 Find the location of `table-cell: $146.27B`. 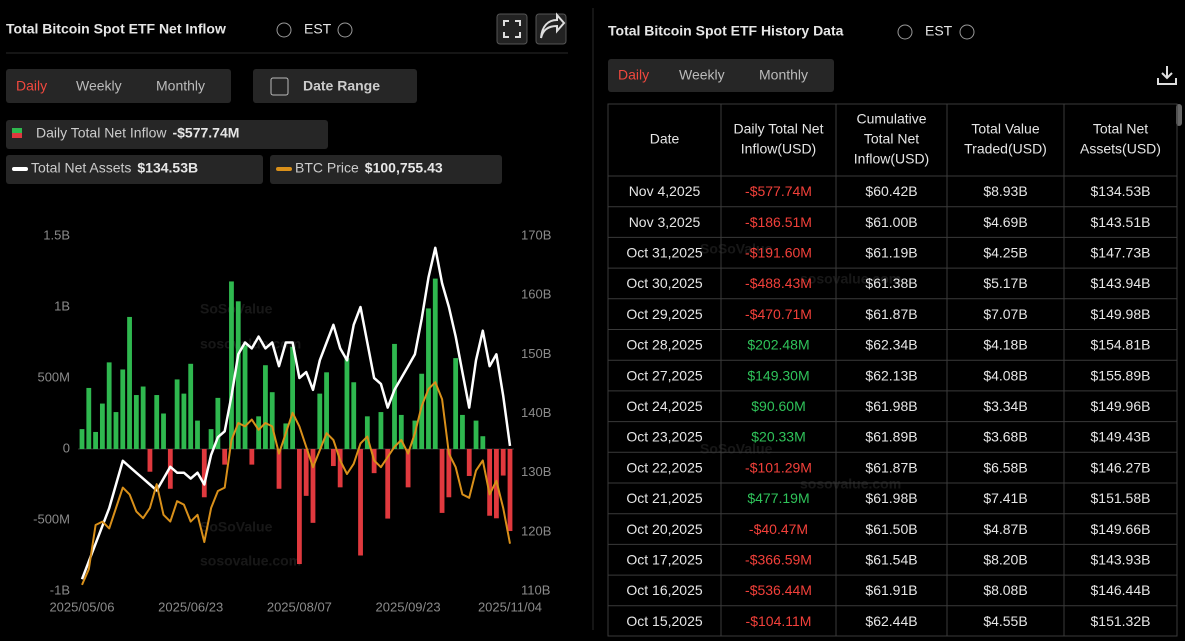

table-cell: $146.27B is located at coordinates (1121, 467).